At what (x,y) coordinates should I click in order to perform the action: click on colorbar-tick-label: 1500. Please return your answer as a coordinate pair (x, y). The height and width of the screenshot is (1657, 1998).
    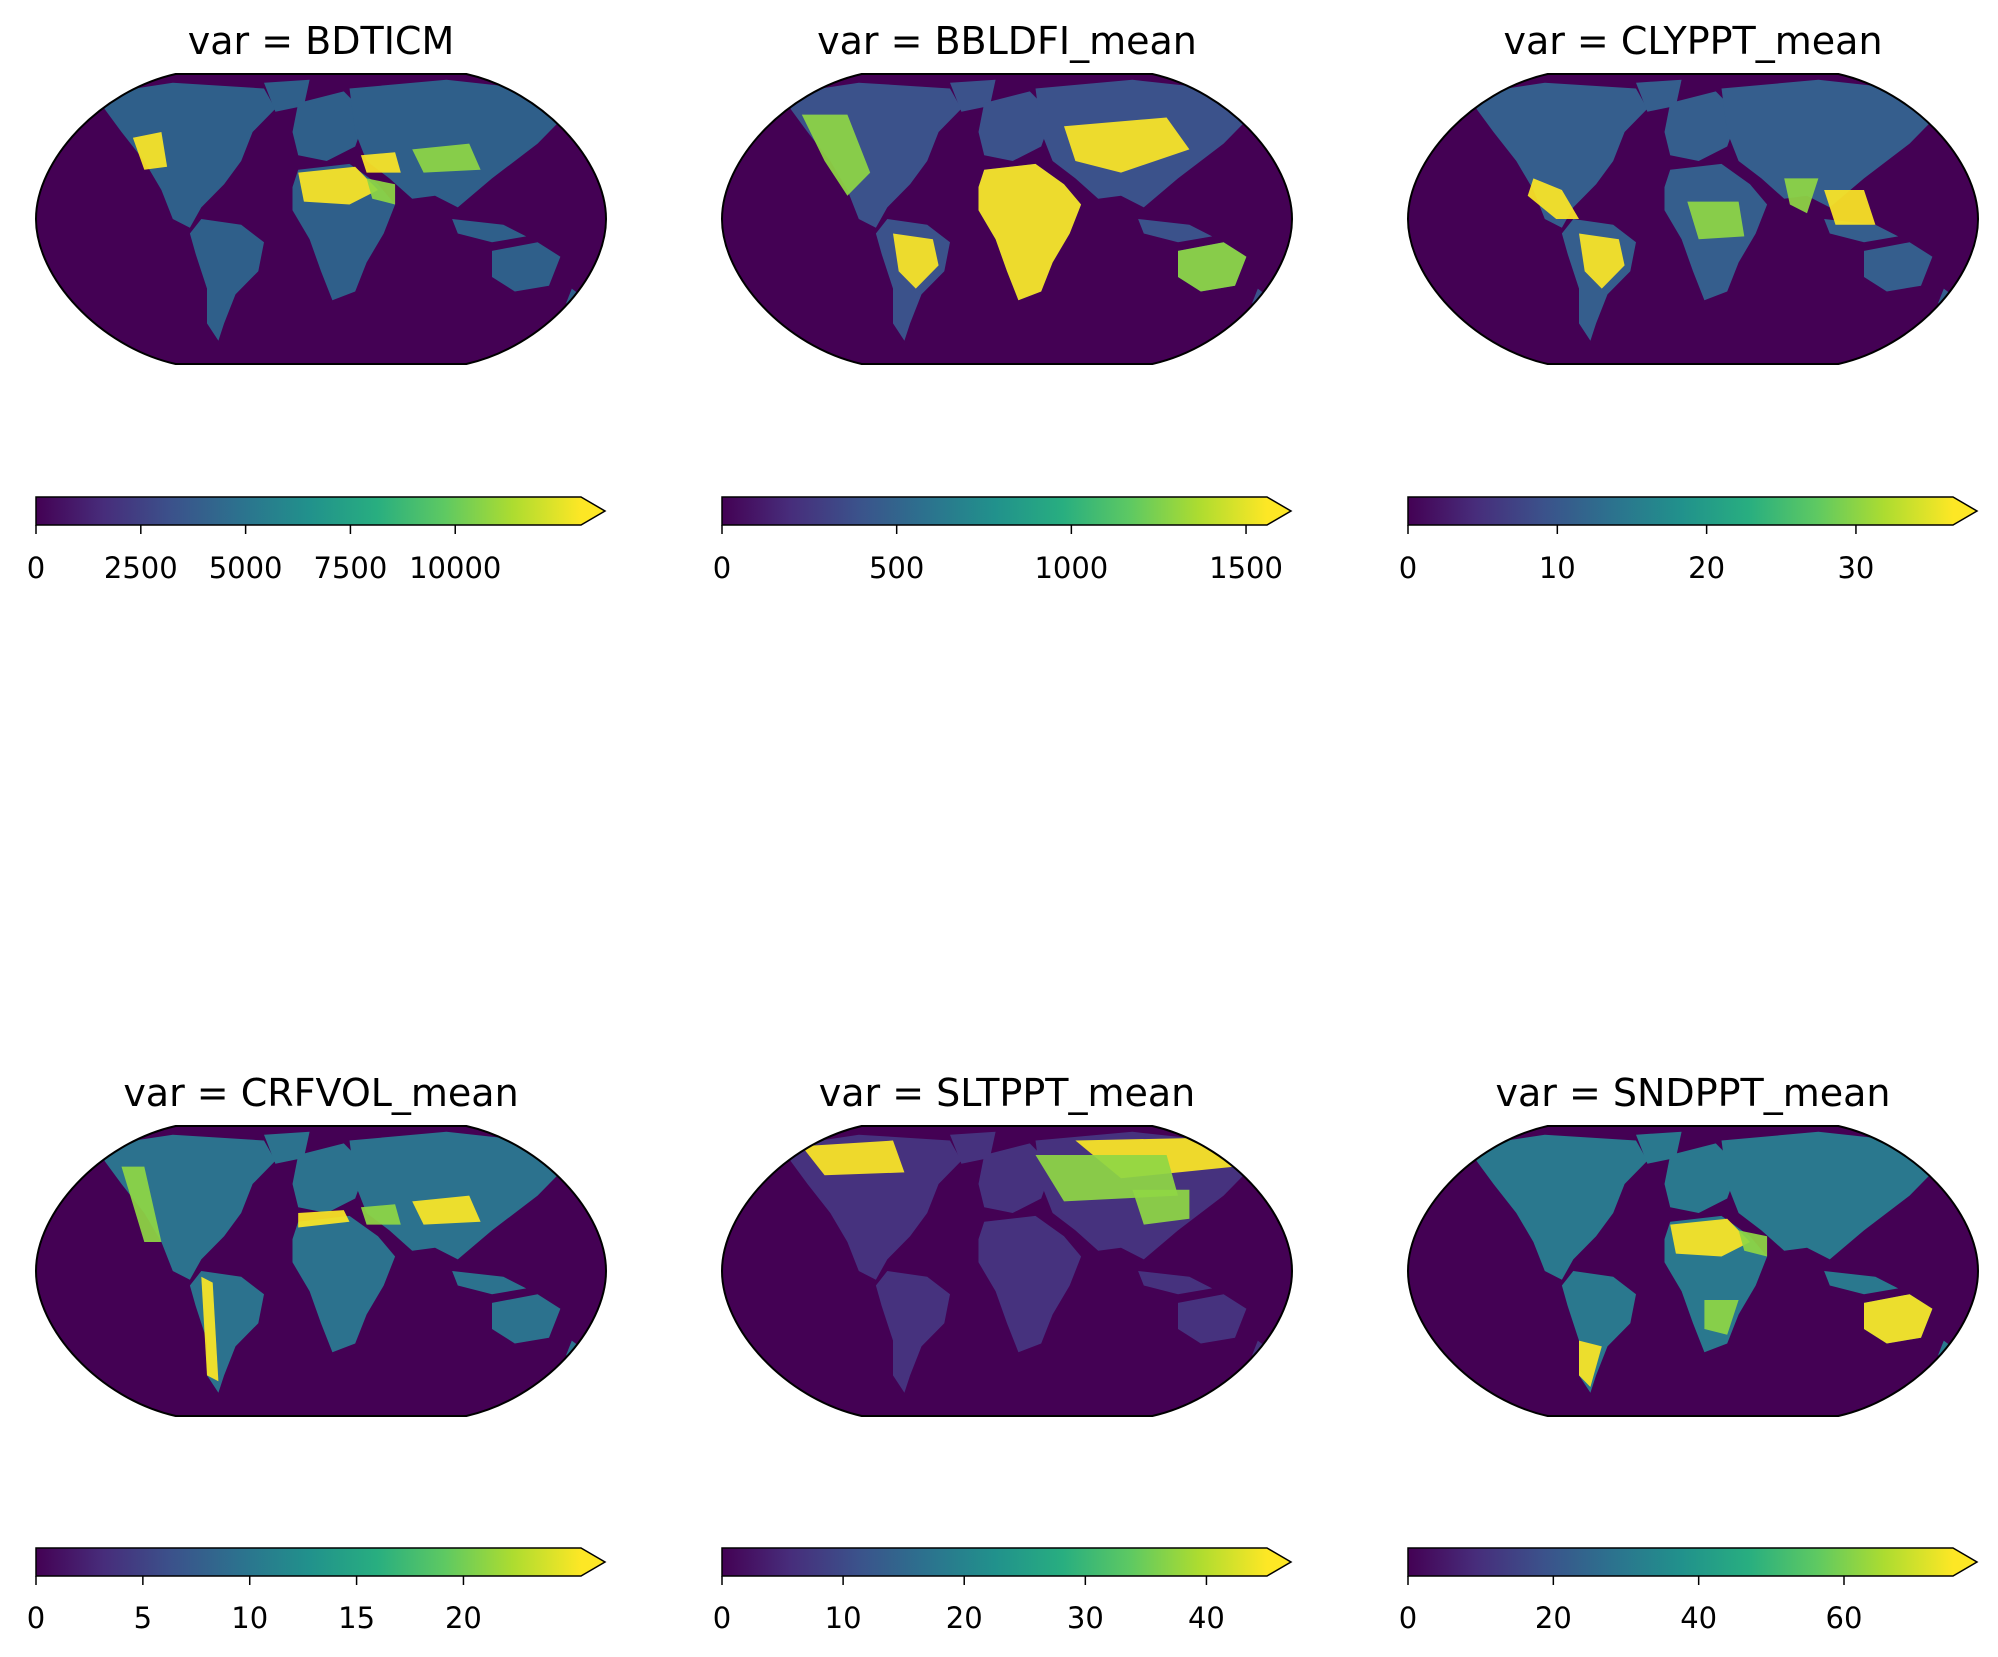
    Looking at the image, I should click on (1246, 568).